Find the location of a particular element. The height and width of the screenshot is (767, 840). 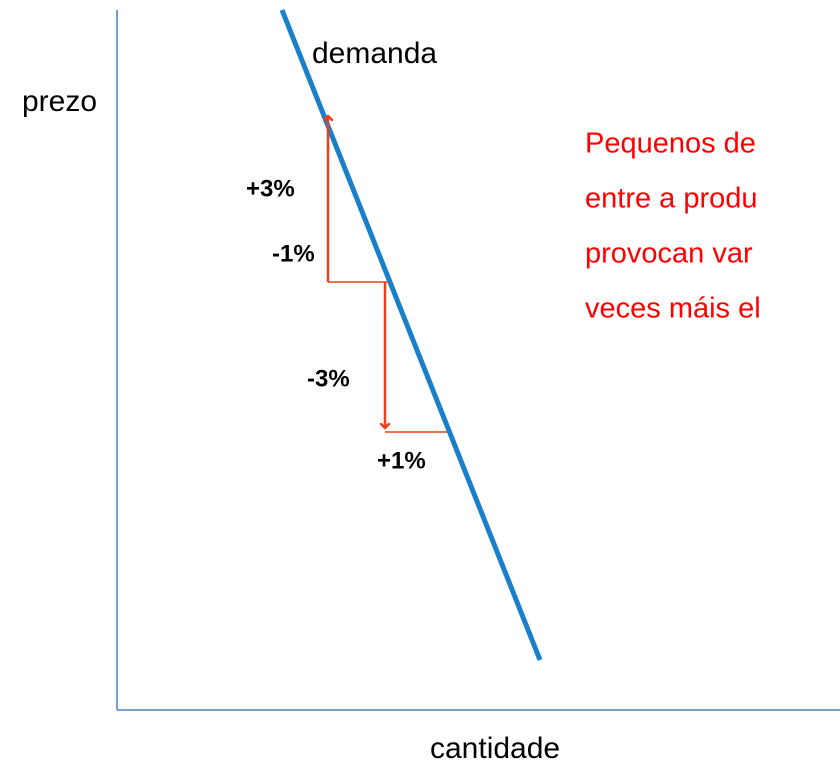

note-line: veces máis el is located at coordinates (673, 309).